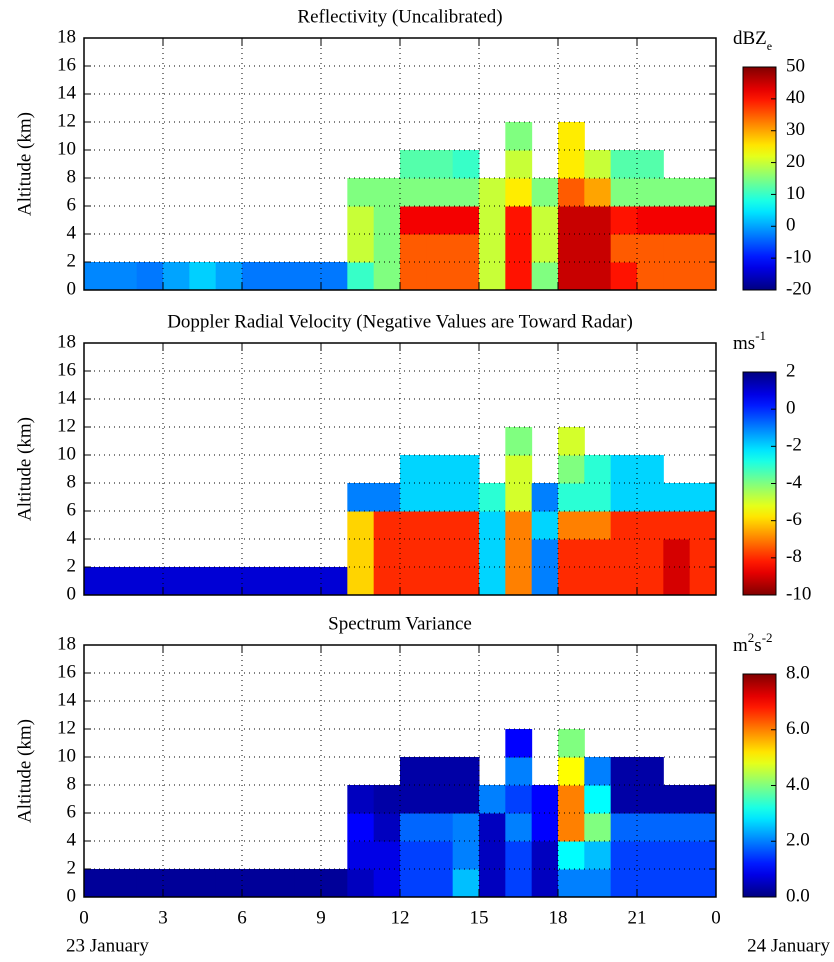  Describe the element at coordinates (84, 917) in the screenshot. I see `x-tick-label: 0` at that location.